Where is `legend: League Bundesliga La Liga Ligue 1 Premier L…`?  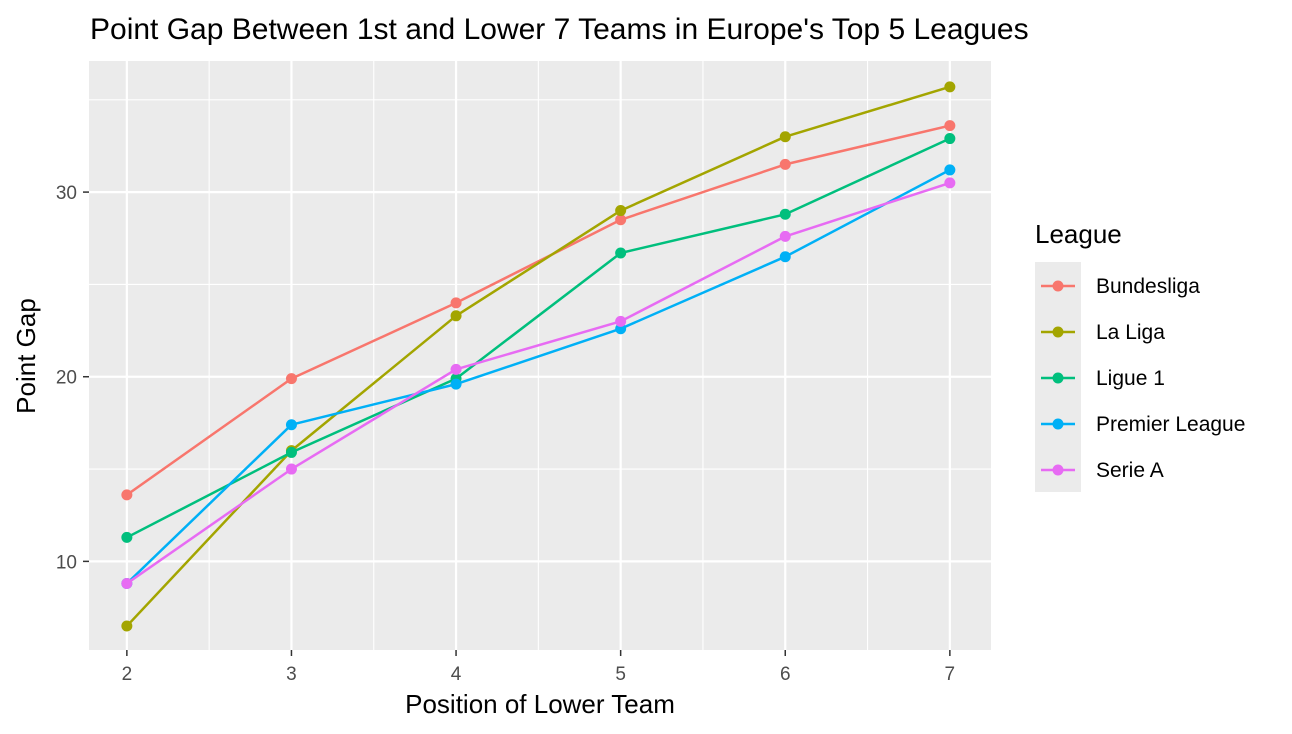
legend: League Bundesliga La Liga Ligue 1 Premier L… is located at coordinates (1140, 355).